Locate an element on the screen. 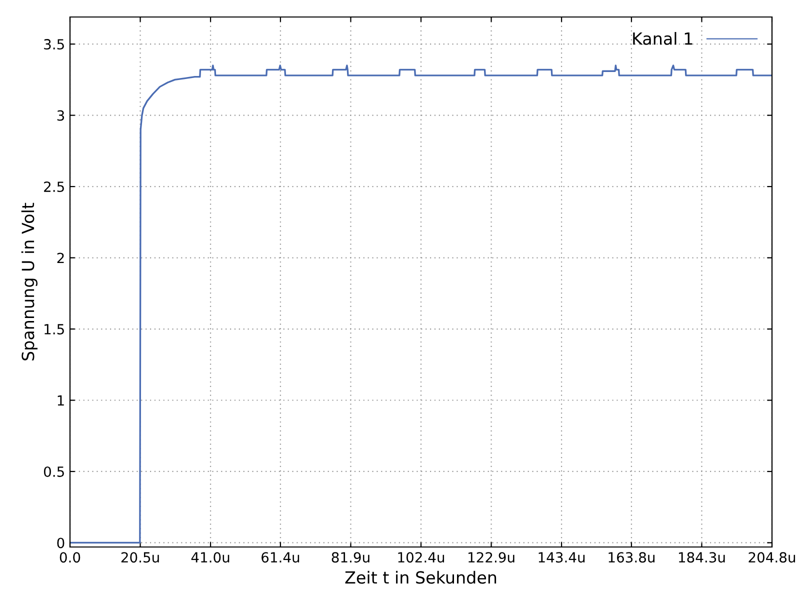 Image resolution: width=800 pixels, height=600 pixels. x-axis-title: Zeit t in Sekunden is located at coordinates (420, 577).